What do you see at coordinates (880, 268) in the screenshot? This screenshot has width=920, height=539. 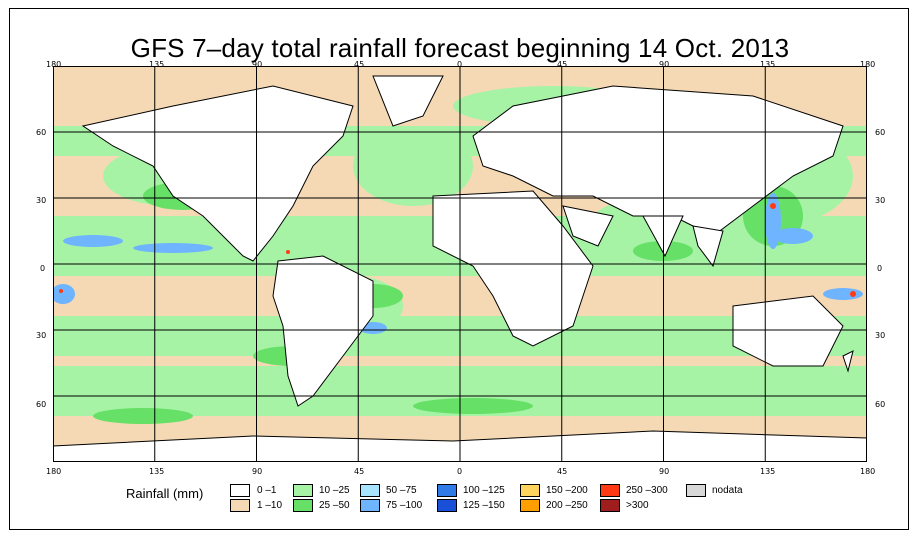 I see `lat-tick-right: 0` at bounding box center [880, 268].